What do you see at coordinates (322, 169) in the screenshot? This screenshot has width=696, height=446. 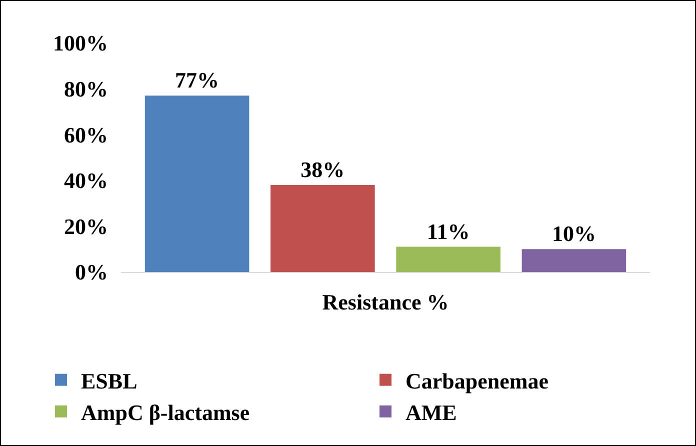 I see `data-label: 38%` at bounding box center [322, 169].